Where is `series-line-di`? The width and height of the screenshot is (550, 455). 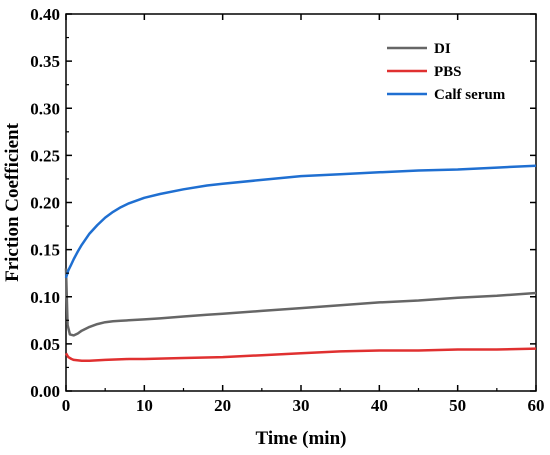 series-line-di is located at coordinates (300, 302).